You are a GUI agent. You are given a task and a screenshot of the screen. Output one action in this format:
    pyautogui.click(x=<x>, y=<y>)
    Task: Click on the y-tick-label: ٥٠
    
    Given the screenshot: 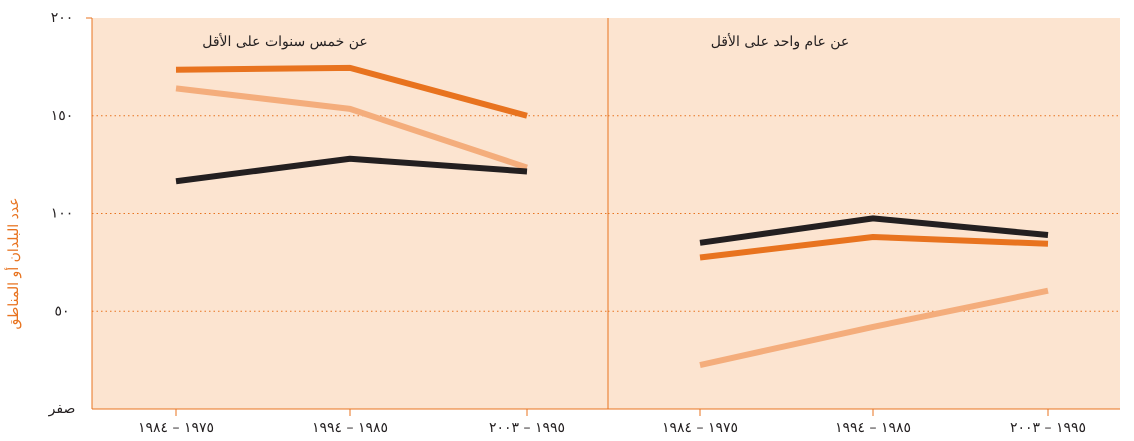 What is the action you would take?
    pyautogui.click(x=61, y=311)
    